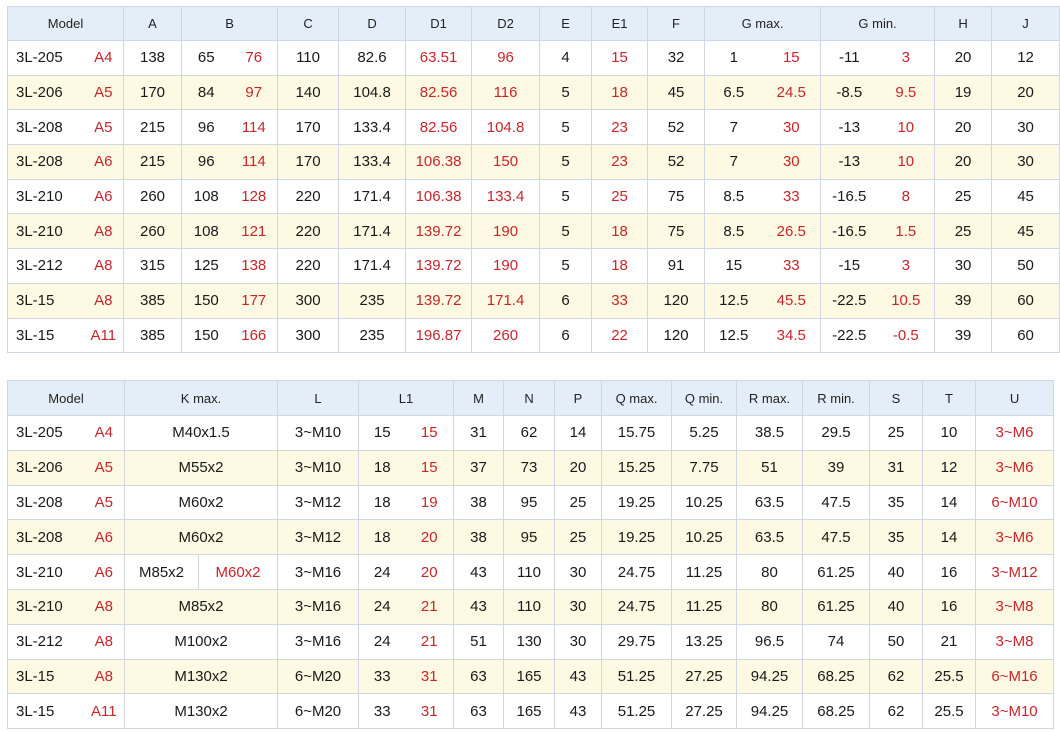  Describe the element at coordinates (704, 433) in the screenshot. I see `cell-q-min: 5.25` at that location.